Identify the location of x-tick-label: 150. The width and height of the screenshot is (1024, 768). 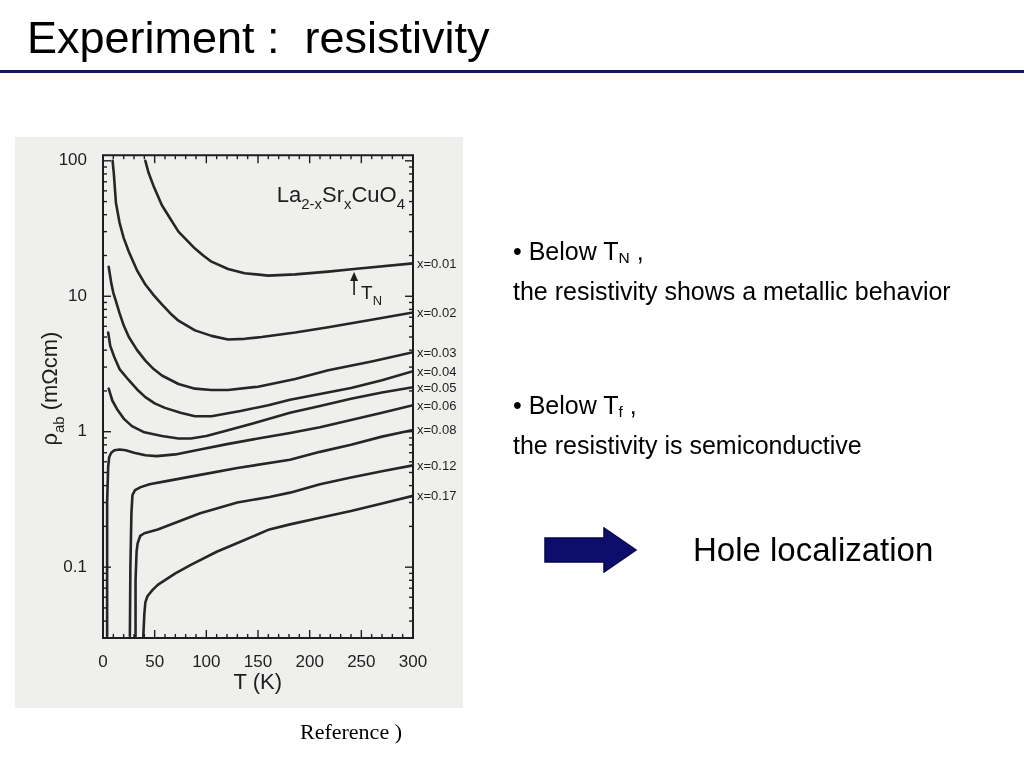
(258, 661).